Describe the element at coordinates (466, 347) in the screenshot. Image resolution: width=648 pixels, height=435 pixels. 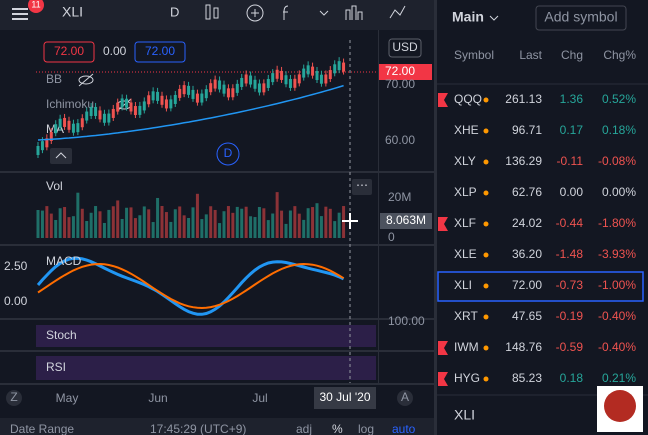
I see `symbol: IWM` at that location.